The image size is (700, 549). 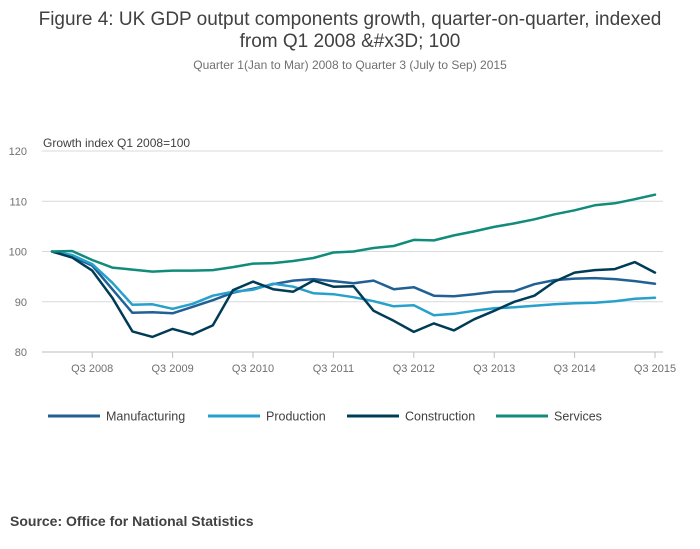 I want to click on y-axis-label: Growth index Q1 2008=100, so click(x=116, y=143).